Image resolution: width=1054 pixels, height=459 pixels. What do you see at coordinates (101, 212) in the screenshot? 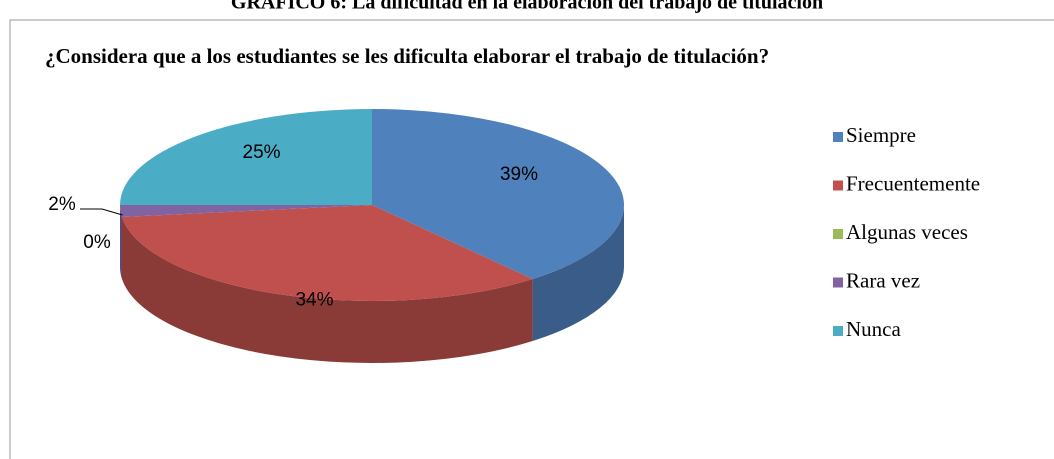
I see `leader-line` at bounding box center [101, 212].